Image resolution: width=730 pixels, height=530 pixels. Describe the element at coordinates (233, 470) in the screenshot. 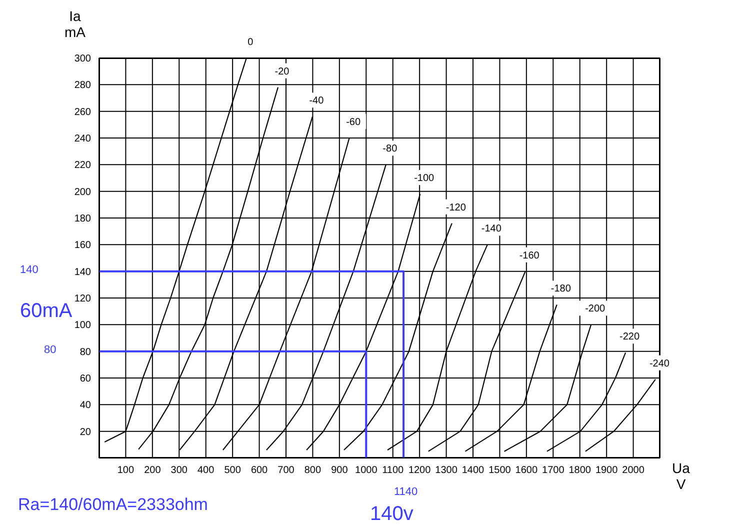

I see `x-tick-label: 500` at that location.